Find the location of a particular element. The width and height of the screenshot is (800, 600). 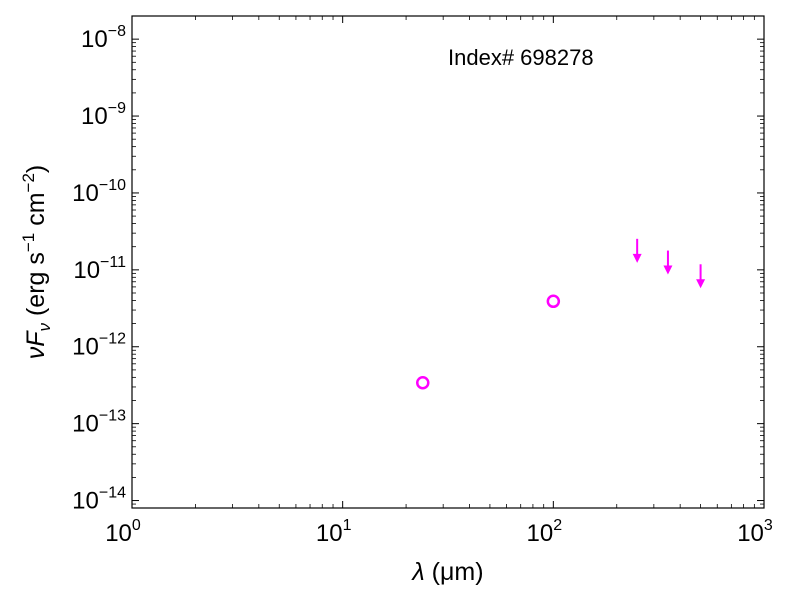

y-tick-exp: −14 is located at coordinates (112, 493).